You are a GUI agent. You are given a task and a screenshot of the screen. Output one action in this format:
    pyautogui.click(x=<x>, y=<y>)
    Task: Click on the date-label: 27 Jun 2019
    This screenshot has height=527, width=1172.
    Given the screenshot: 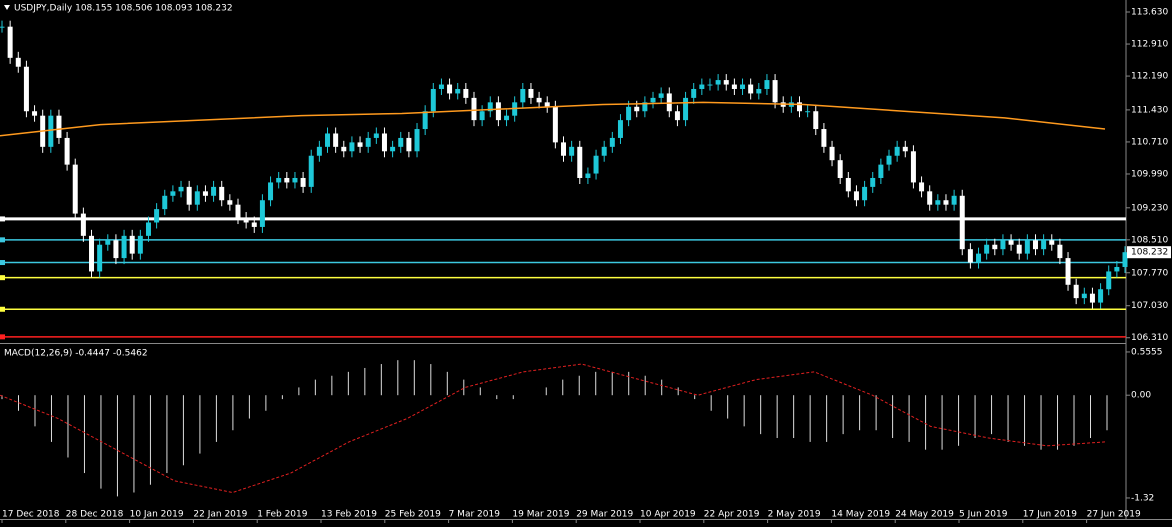 What is the action you would take?
    pyautogui.click(x=1114, y=515)
    